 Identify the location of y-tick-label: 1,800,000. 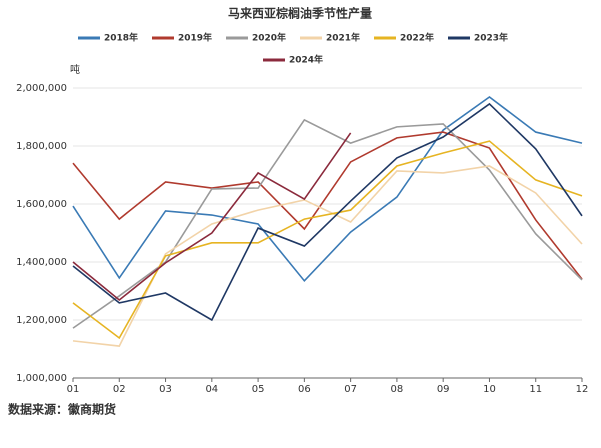
(41, 146).